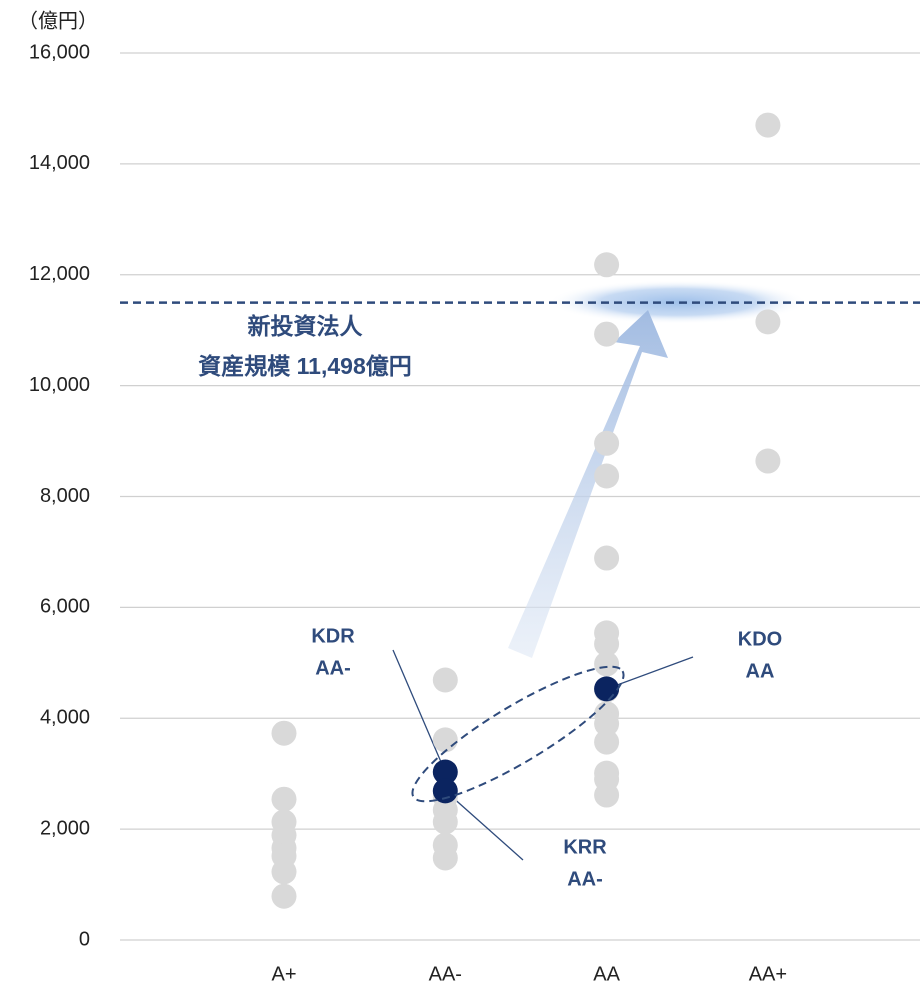  Describe the element at coordinates (58, 20) in the screenshot. I see `y-unit-label: （億円）` at that location.